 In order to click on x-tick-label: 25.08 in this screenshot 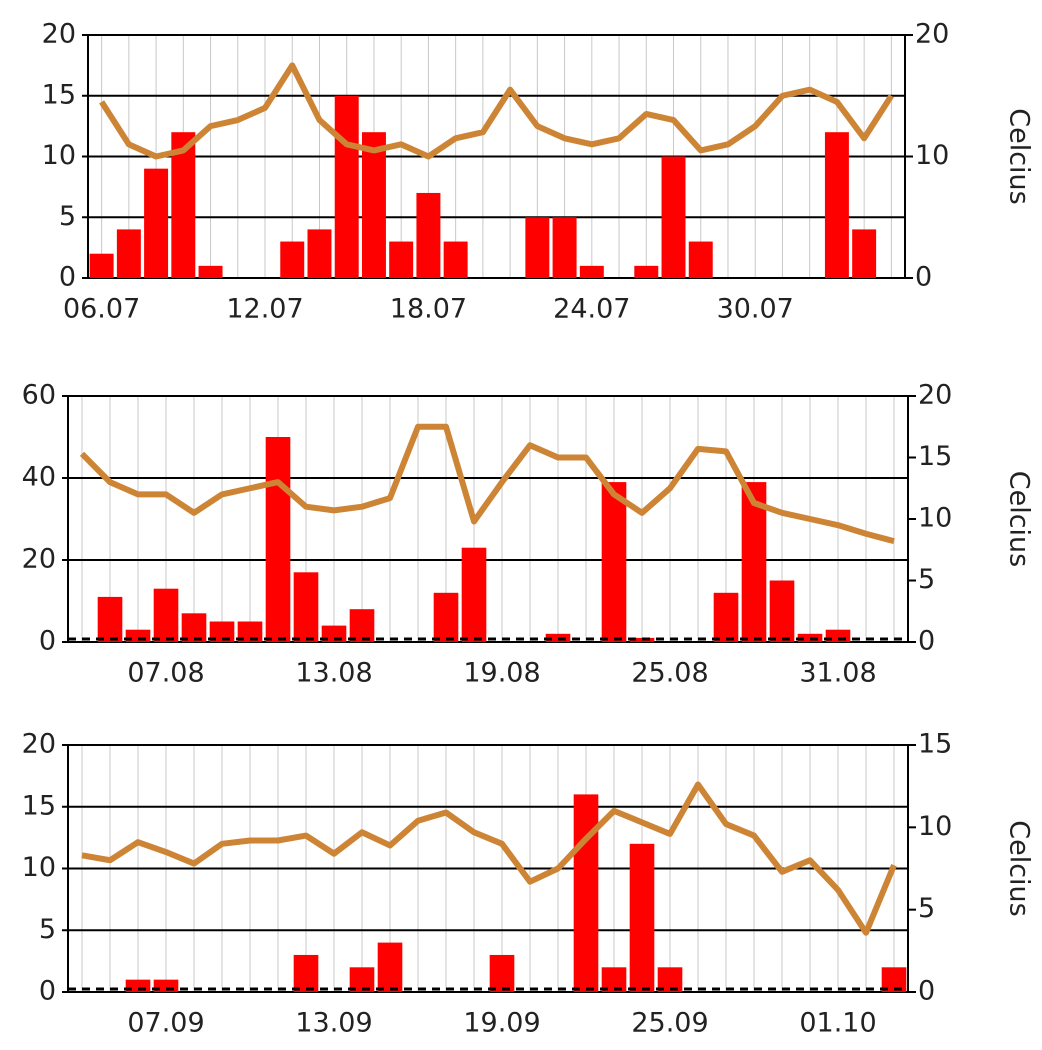, I will do `click(669, 673)`.